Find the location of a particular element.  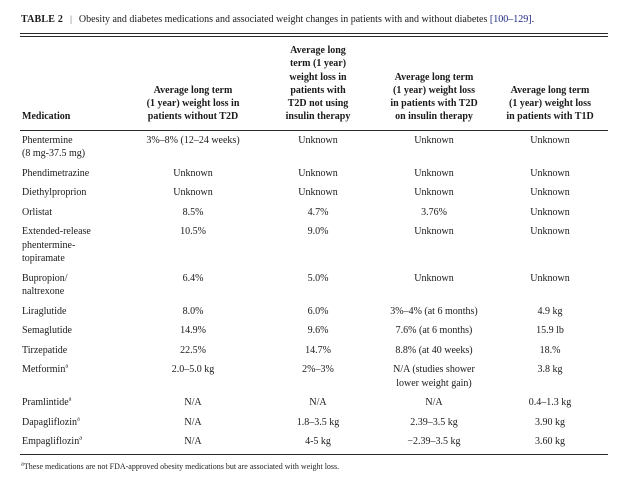

value-cell: 4.7% is located at coordinates (318, 212).